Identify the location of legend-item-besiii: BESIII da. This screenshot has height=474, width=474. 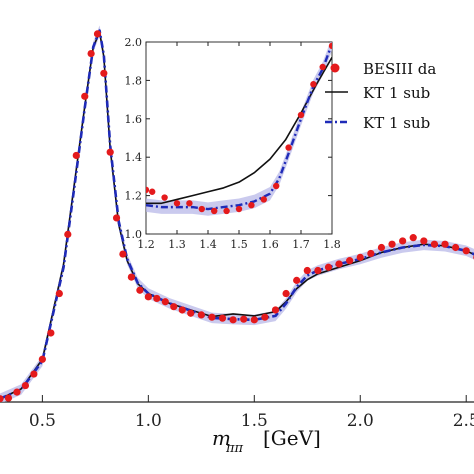
(383, 69).